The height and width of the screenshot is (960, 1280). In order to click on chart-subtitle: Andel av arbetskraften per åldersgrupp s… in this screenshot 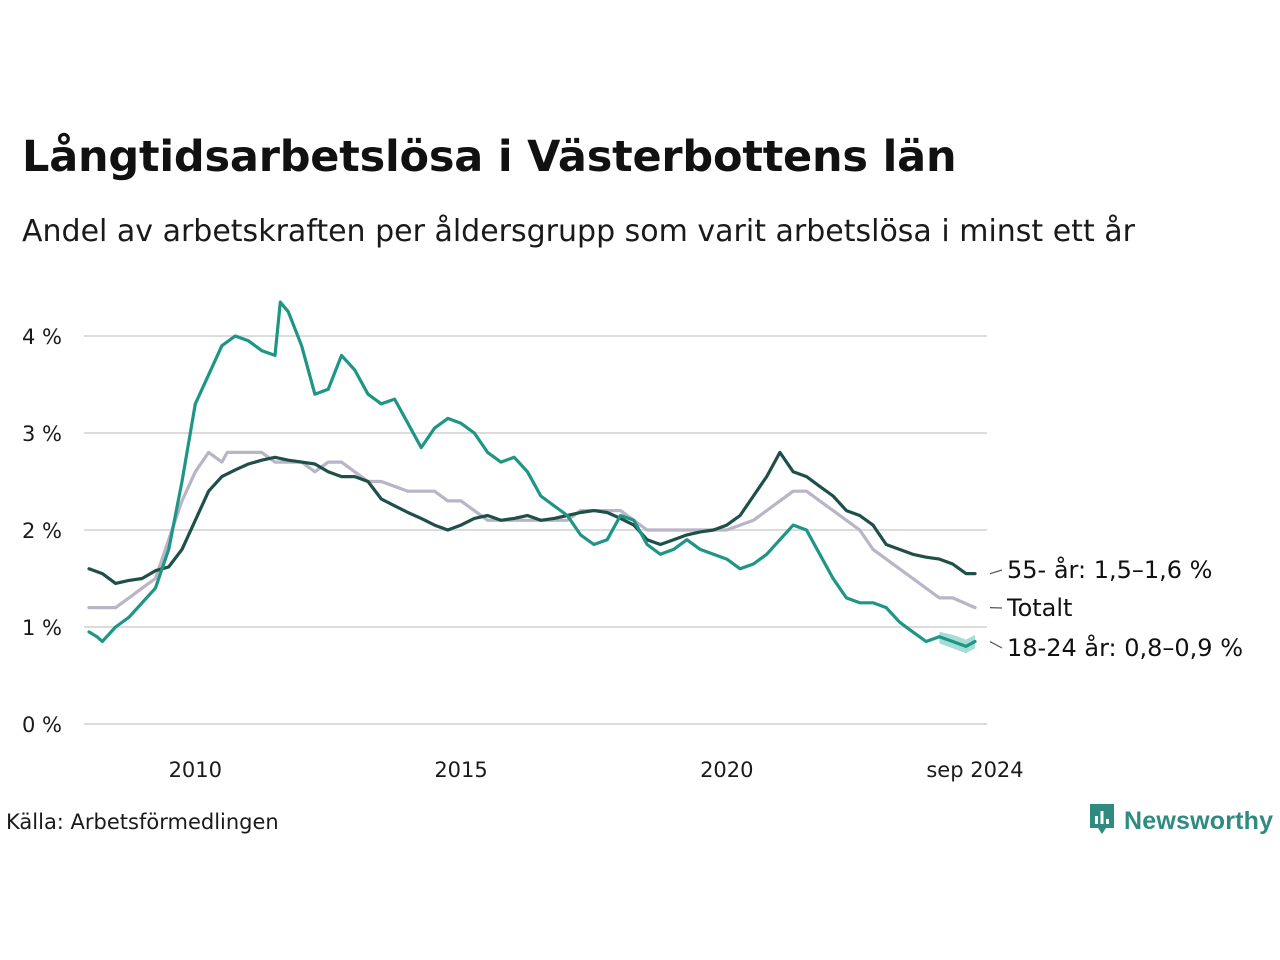, I will do `click(578, 231)`.